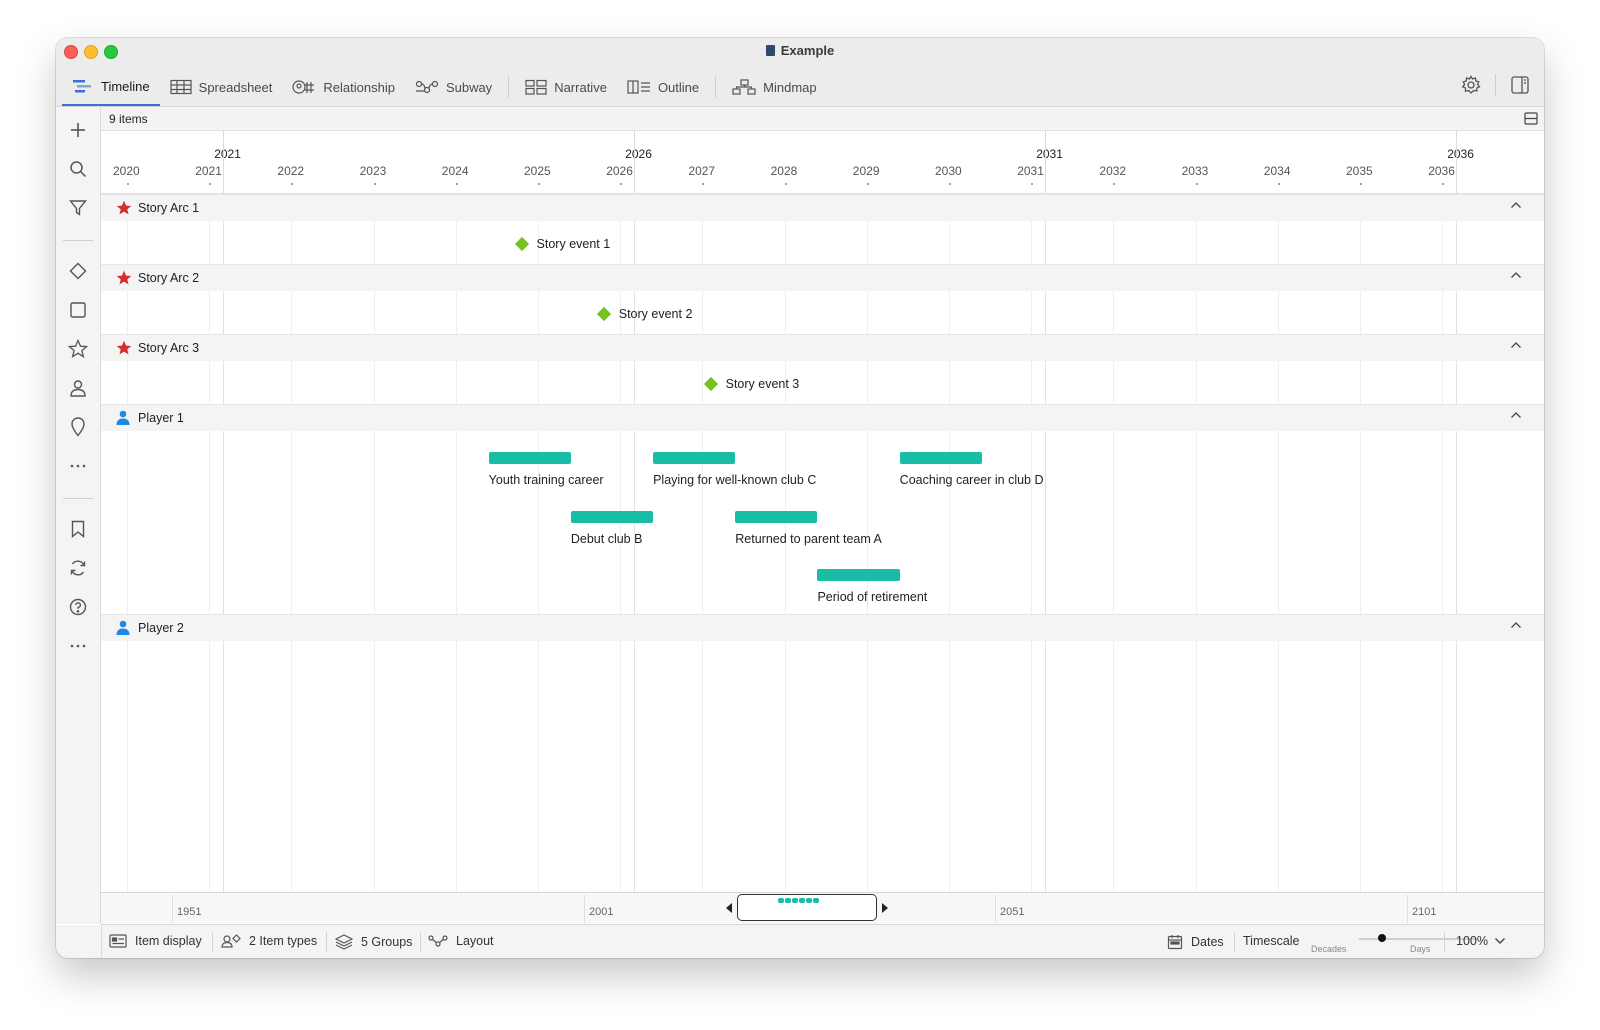 This screenshot has height=1030, width=1600. What do you see at coordinates (1012, 912) in the screenshot?
I see `overview-year-label: 2051` at bounding box center [1012, 912].